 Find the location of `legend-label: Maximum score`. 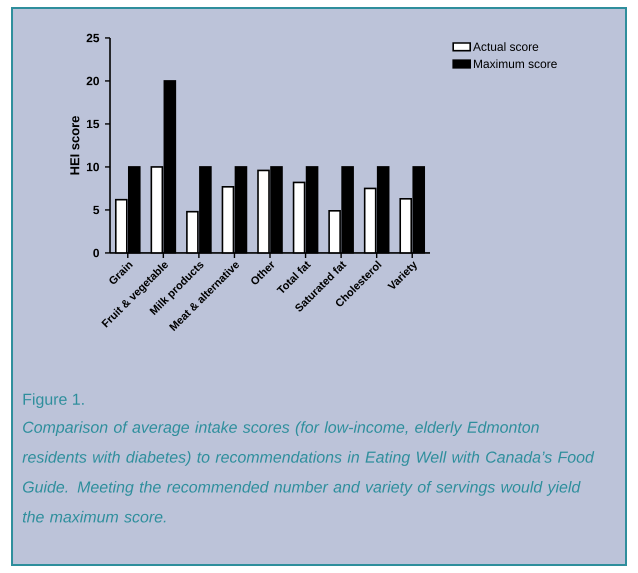

legend-label: Maximum score is located at coordinates (515, 63).